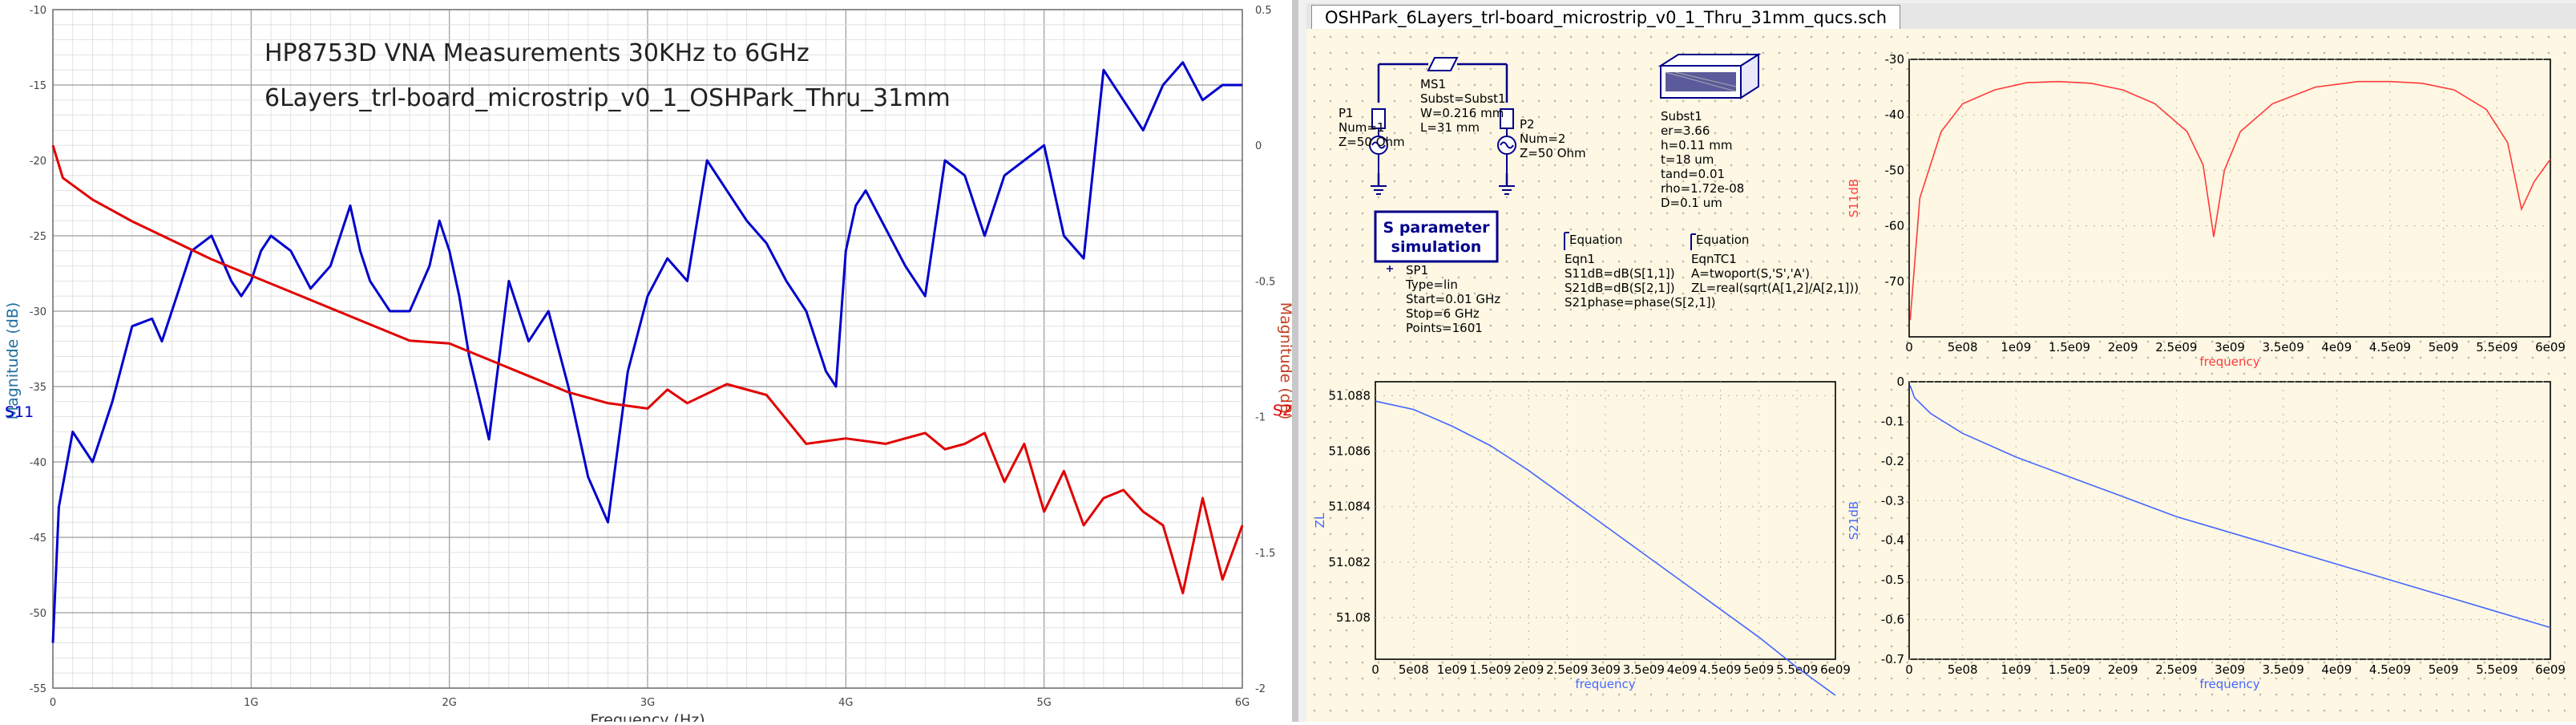 The width and height of the screenshot is (2576, 725). I want to click on sim-title-line2: simulation, so click(1436, 247).